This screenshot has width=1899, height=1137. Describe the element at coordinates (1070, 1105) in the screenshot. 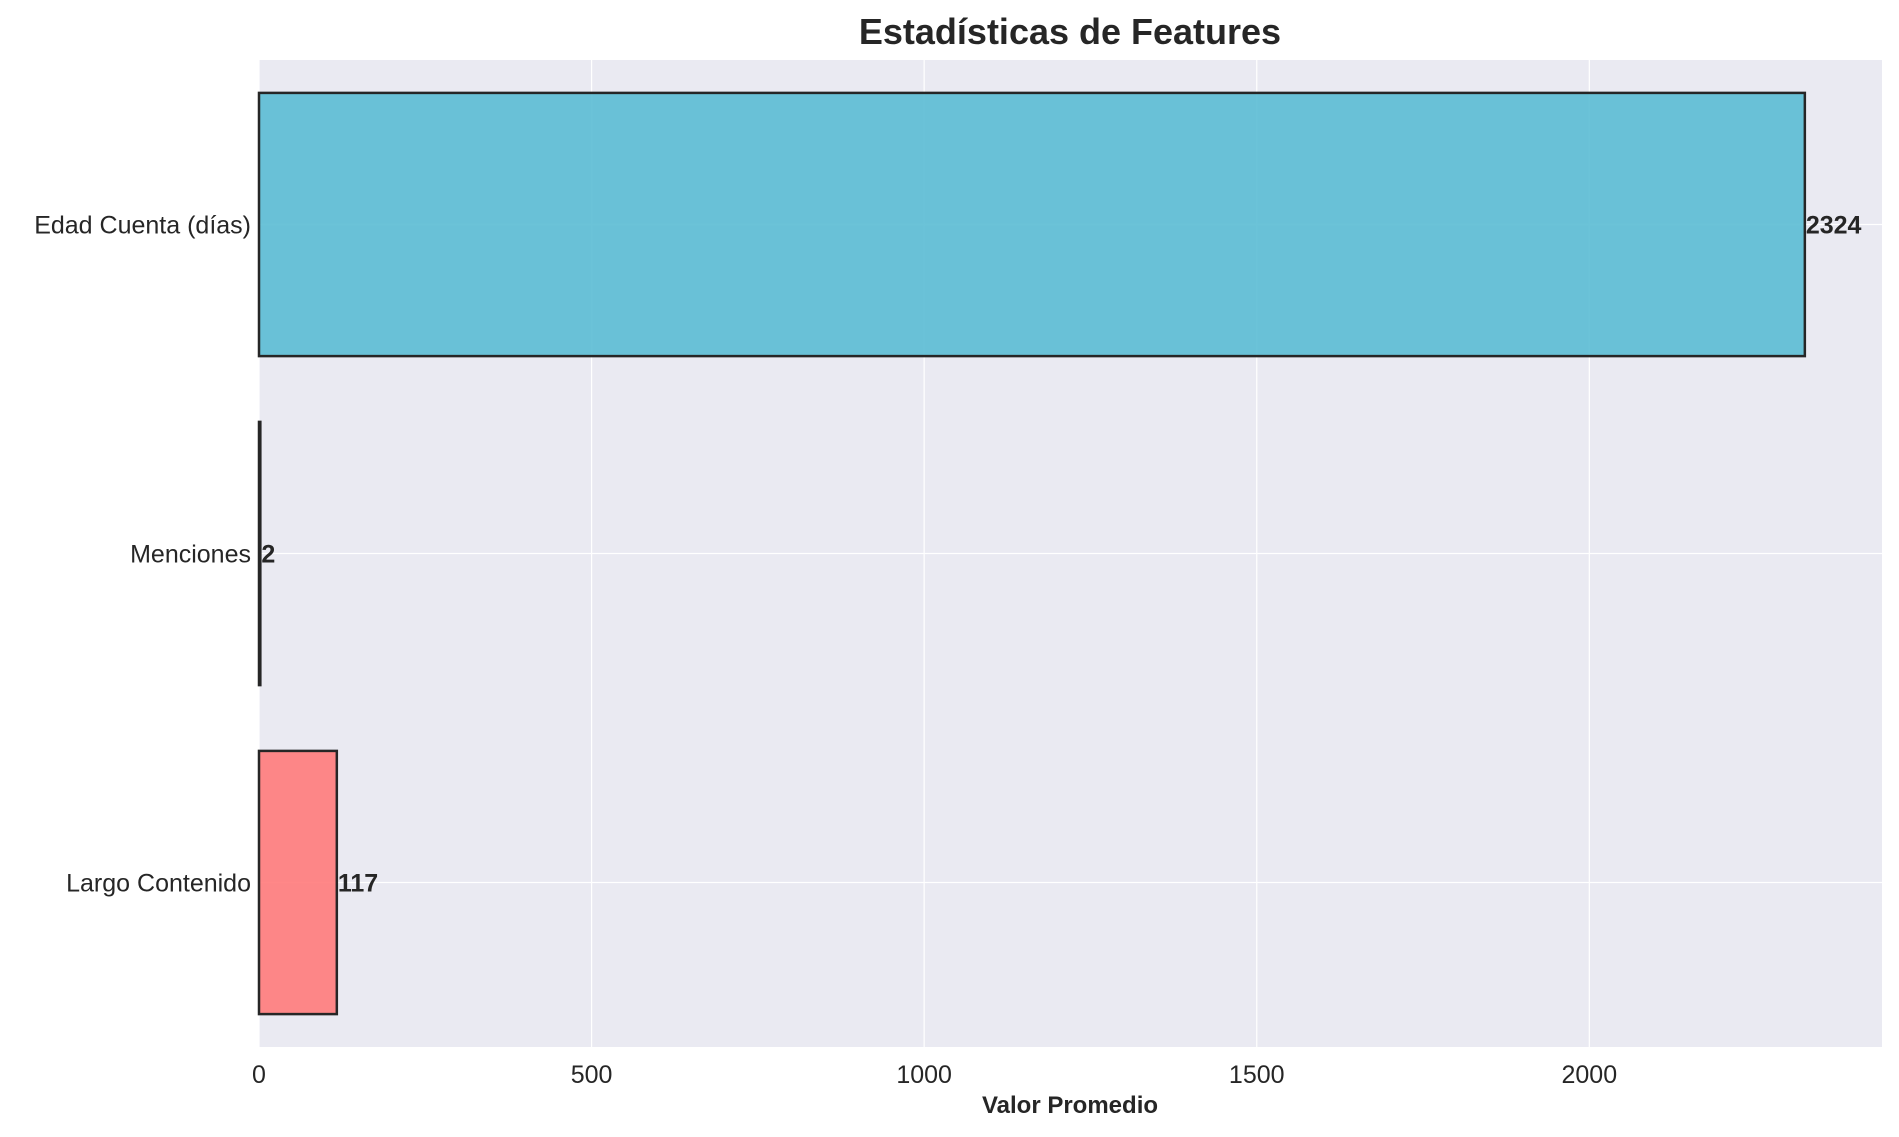

I see `x-axis-label: Valor Promedio` at that location.